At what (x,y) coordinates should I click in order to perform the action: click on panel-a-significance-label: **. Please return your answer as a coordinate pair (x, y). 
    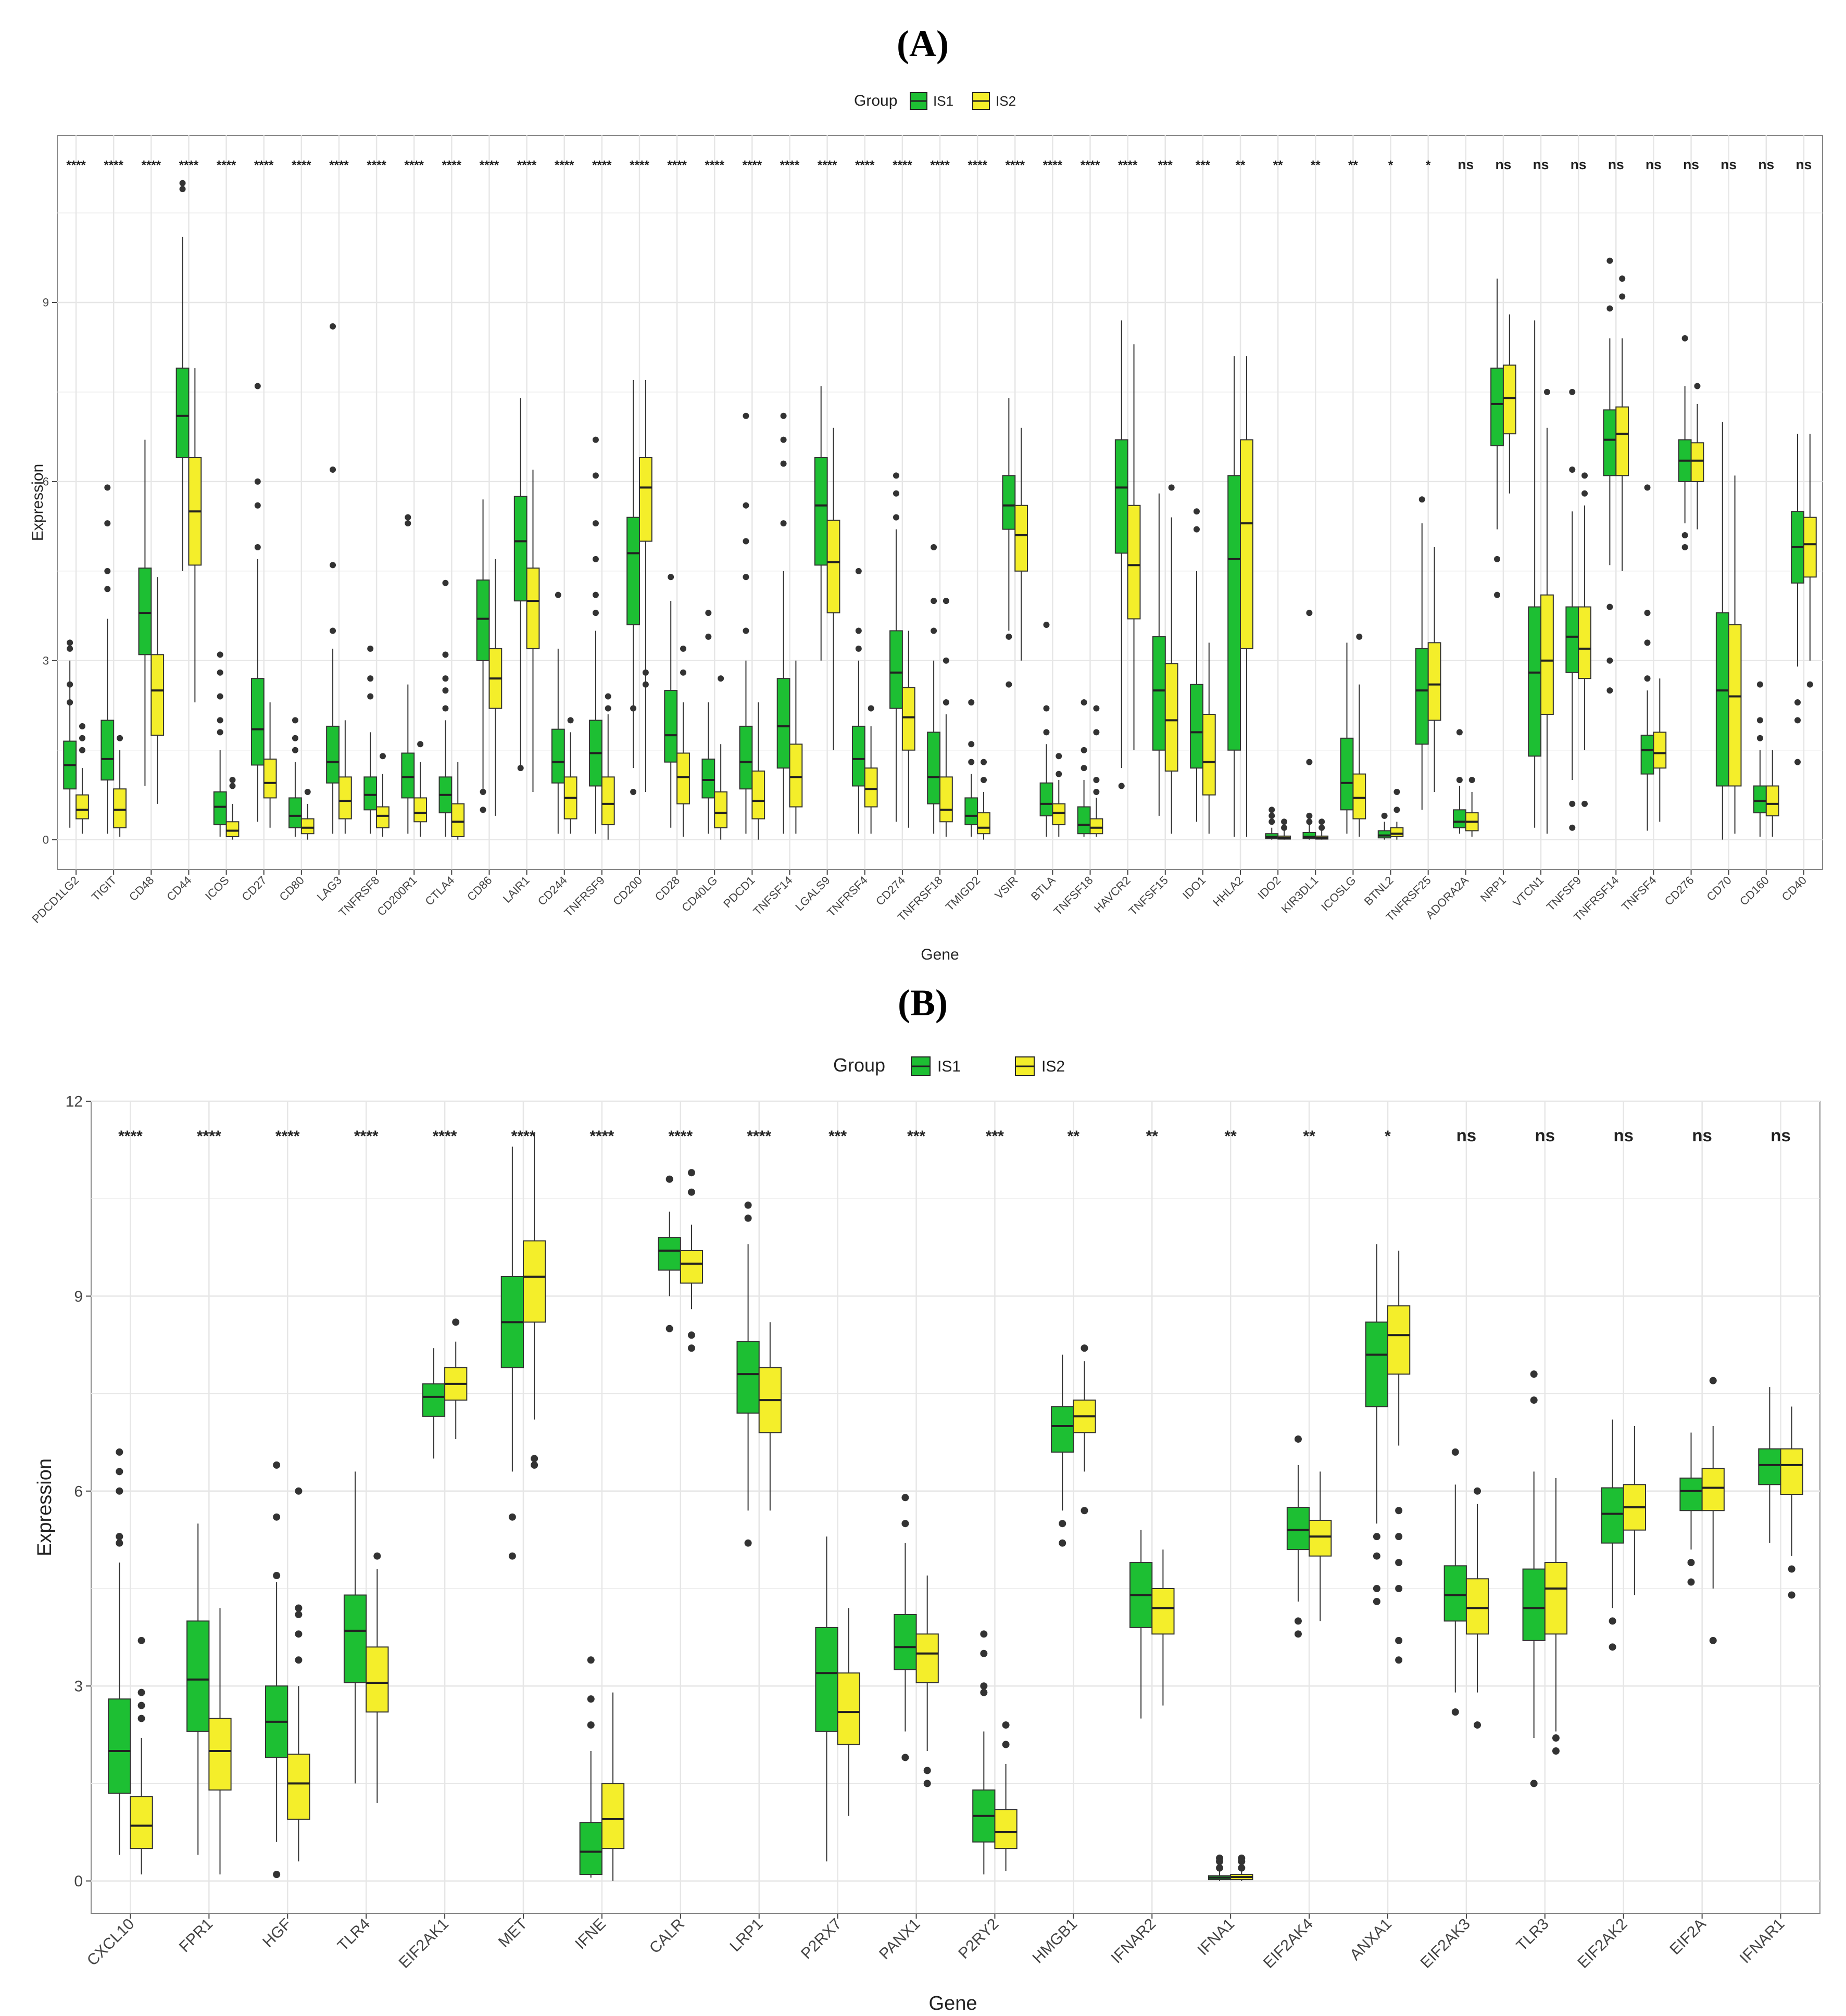
    Looking at the image, I should click on (1353, 165).